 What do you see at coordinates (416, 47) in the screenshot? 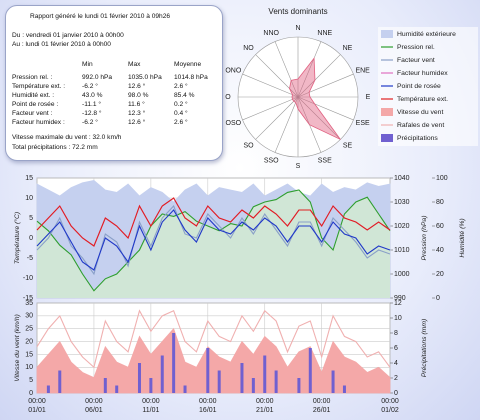
I see `legend-label: Pression rel.` at bounding box center [416, 47].